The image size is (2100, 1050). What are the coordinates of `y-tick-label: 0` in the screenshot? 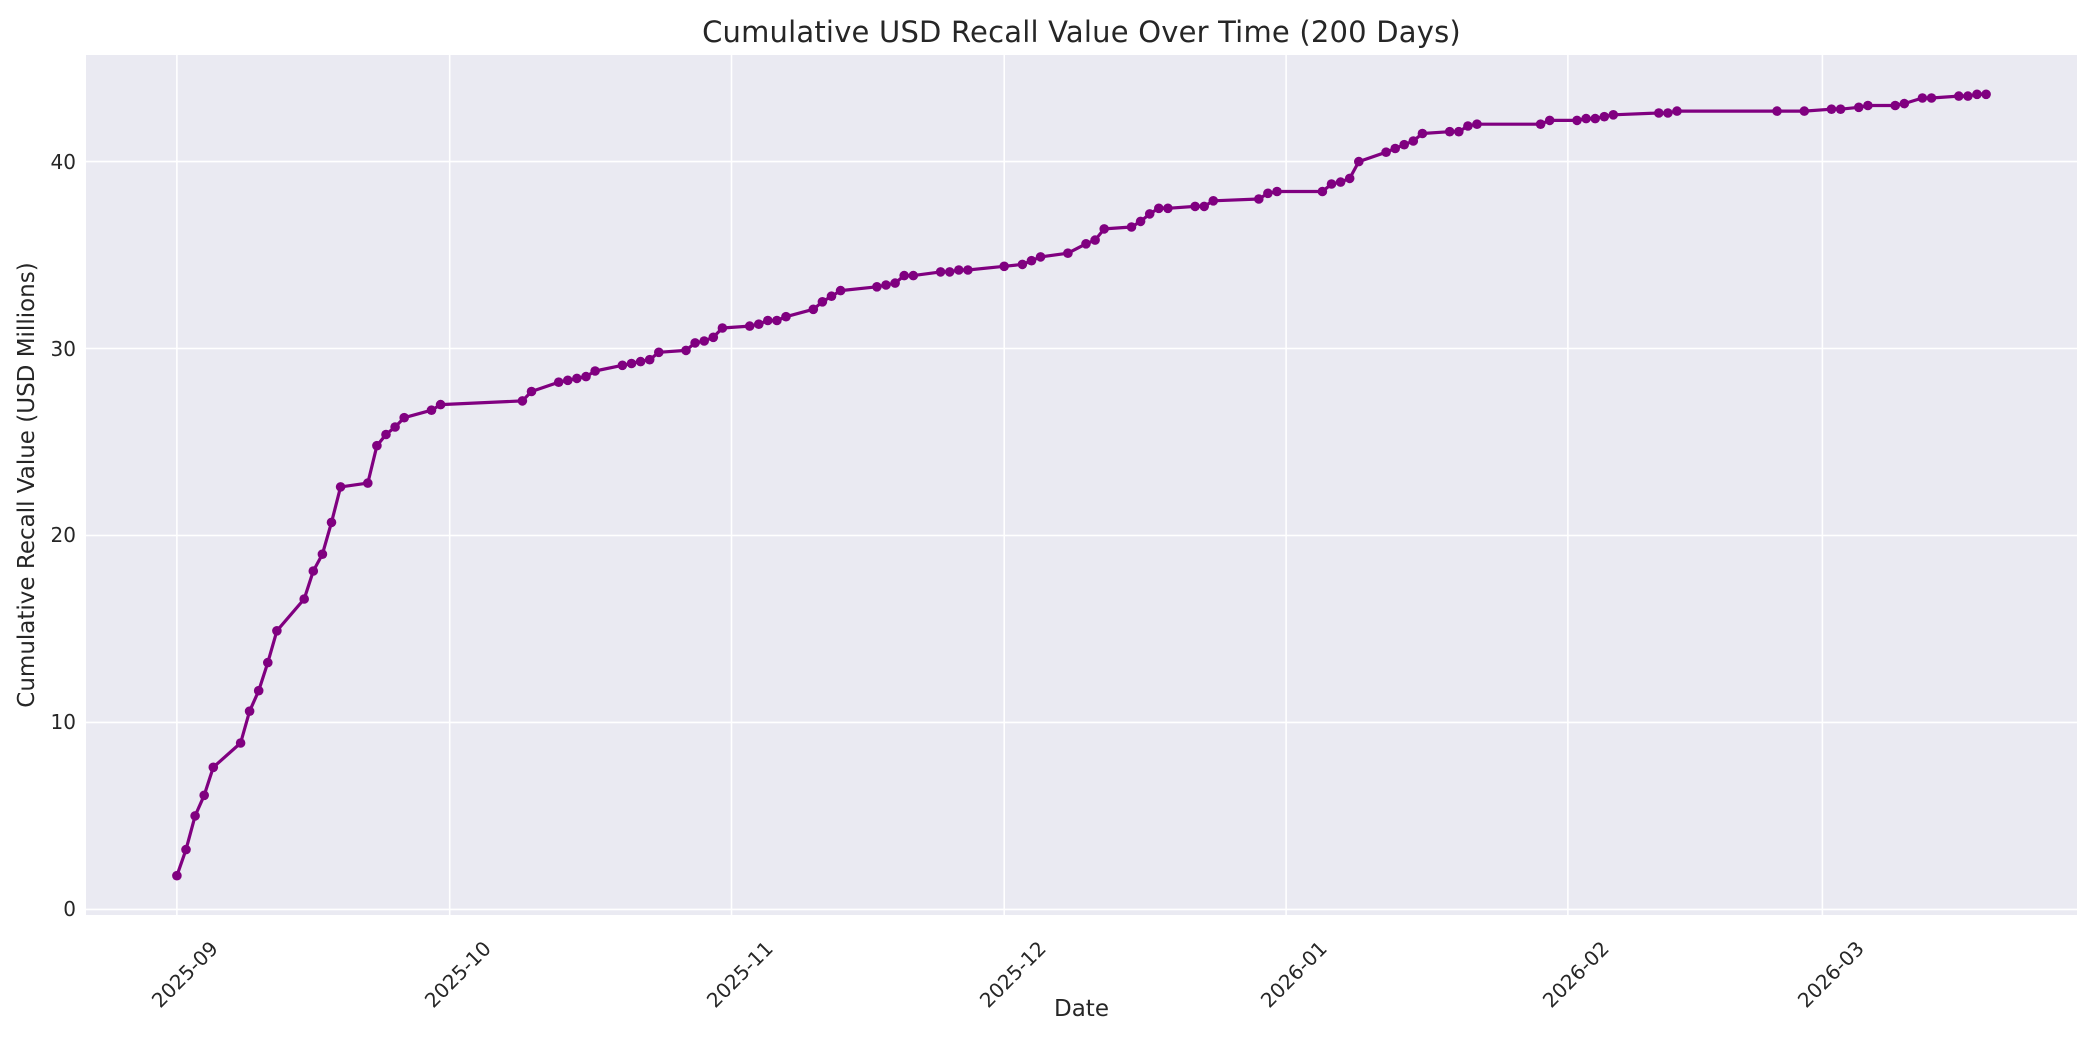 It's located at (69, 909).